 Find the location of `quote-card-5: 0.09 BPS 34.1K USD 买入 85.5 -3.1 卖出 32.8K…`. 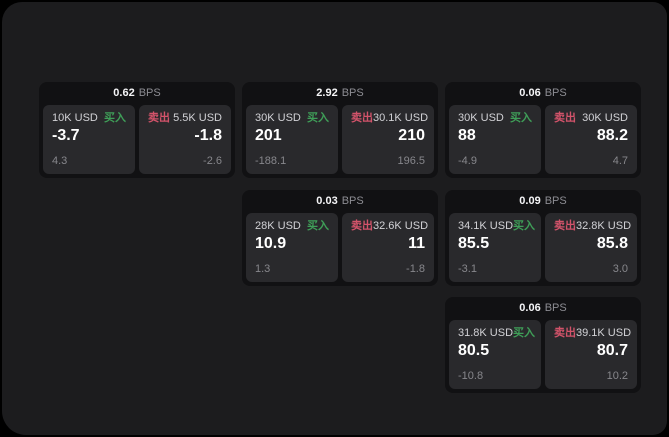

quote-card-5: 0.09 BPS 34.1K USD 买入 85.5 -3.1 卖出 32.8K… is located at coordinates (543, 238).